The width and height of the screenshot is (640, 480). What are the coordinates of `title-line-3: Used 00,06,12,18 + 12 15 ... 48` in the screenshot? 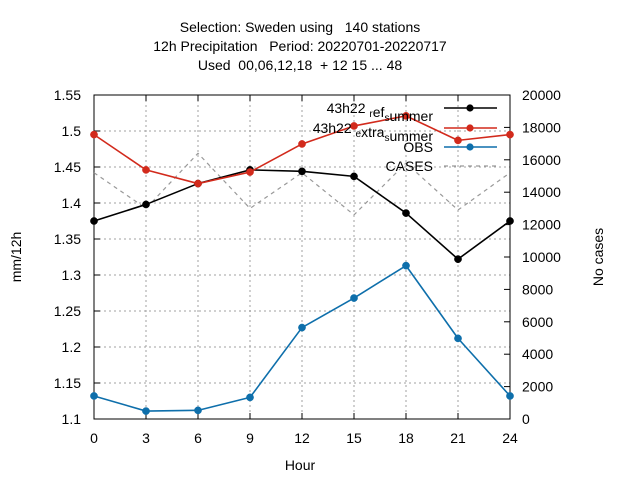 It's located at (300, 65).